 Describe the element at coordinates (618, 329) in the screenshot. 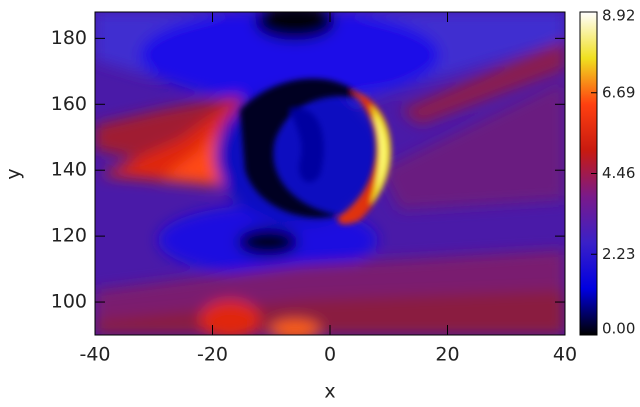

I see `colorbar-tick-label: 0.00` at that location.